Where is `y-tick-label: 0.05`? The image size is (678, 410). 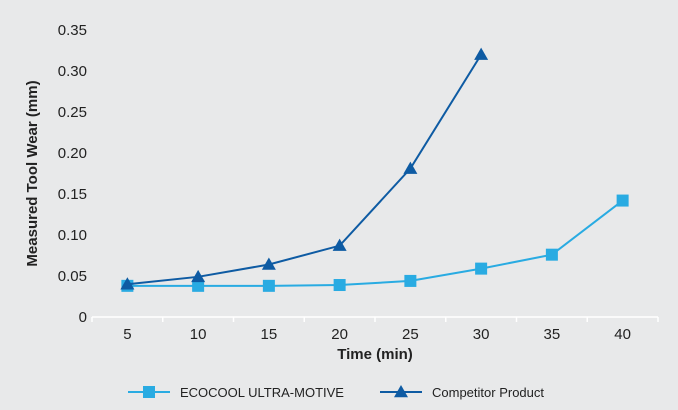
y-tick-label: 0.05 is located at coordinates (72, 276).